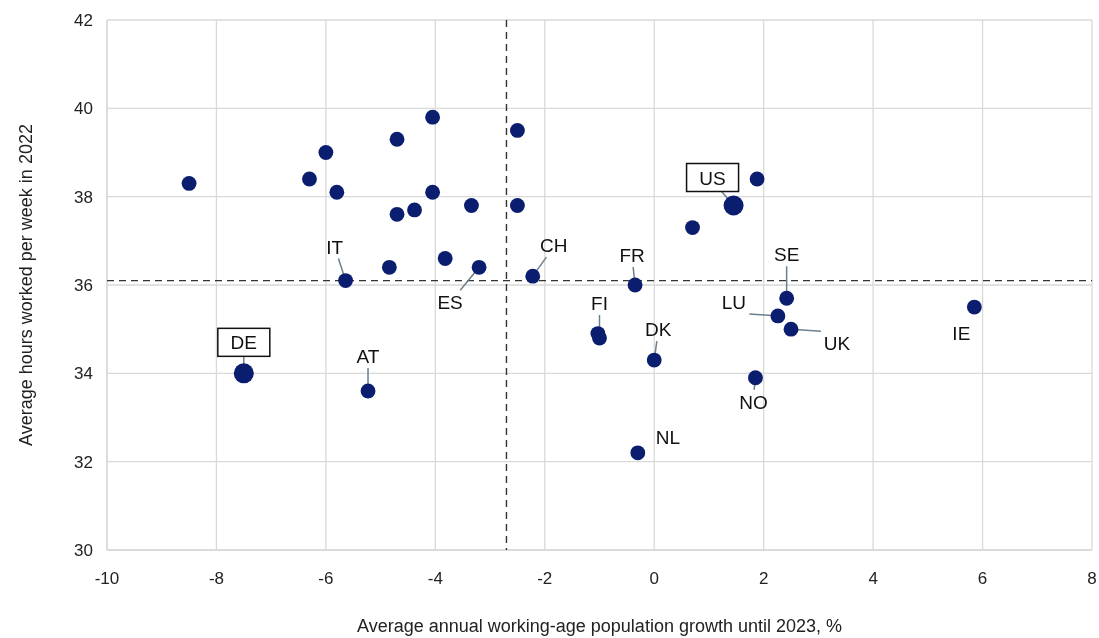  What do you see at coordinates (632, 255) in the screenshot?
I see `annotation: FR` at bounding box center [632, 255].